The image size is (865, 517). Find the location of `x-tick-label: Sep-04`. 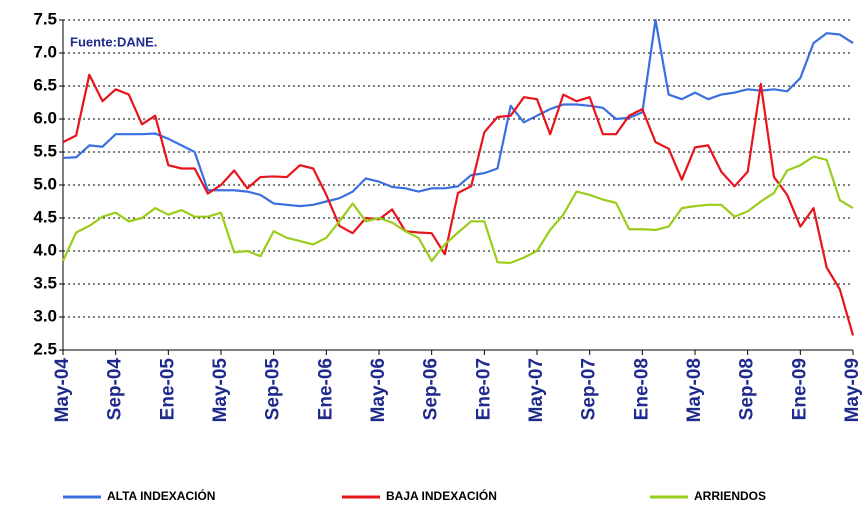

x-tick-label: Sep-04 is located at coordinates (115, 389).